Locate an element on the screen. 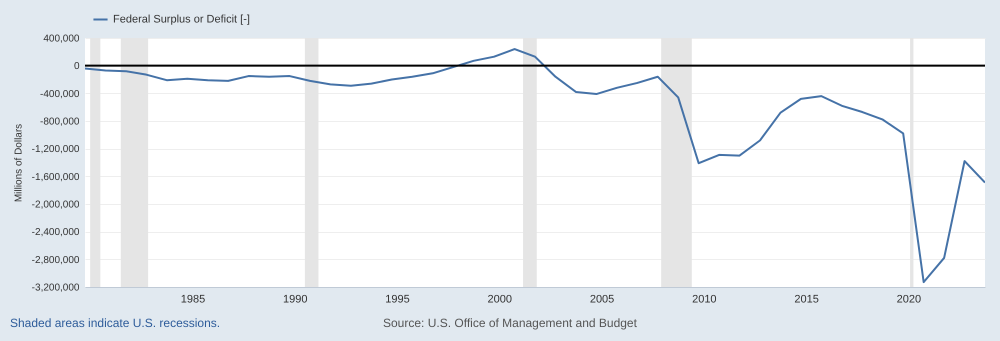 The height and width of the screenshot is (341, 1000). x-tick-label: 2005 is located at coordinates (602, 300).